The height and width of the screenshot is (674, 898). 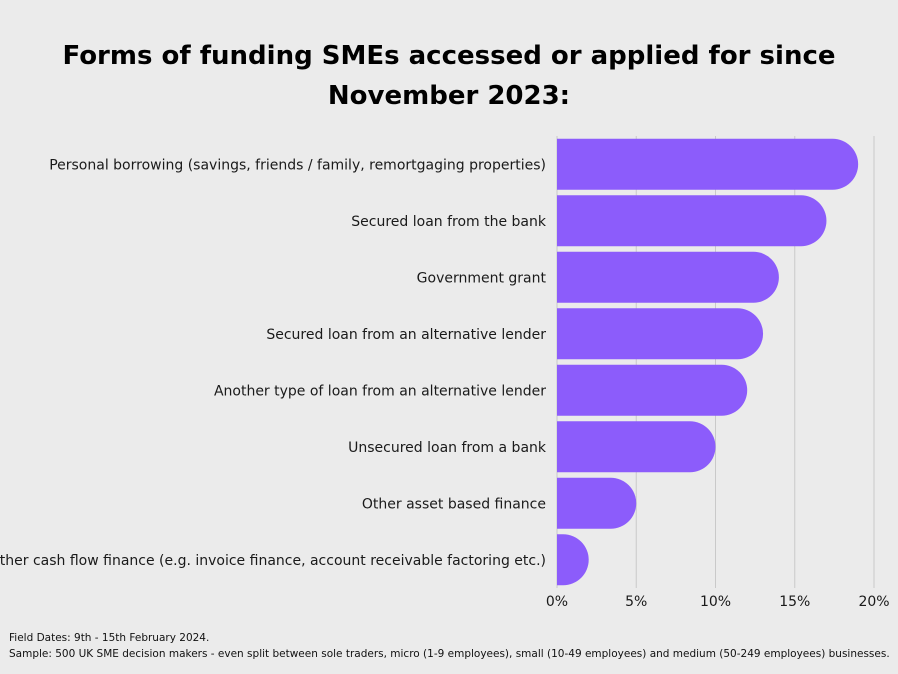 I want to click on x-tick-label: 5%, so click(x=636, y=602).